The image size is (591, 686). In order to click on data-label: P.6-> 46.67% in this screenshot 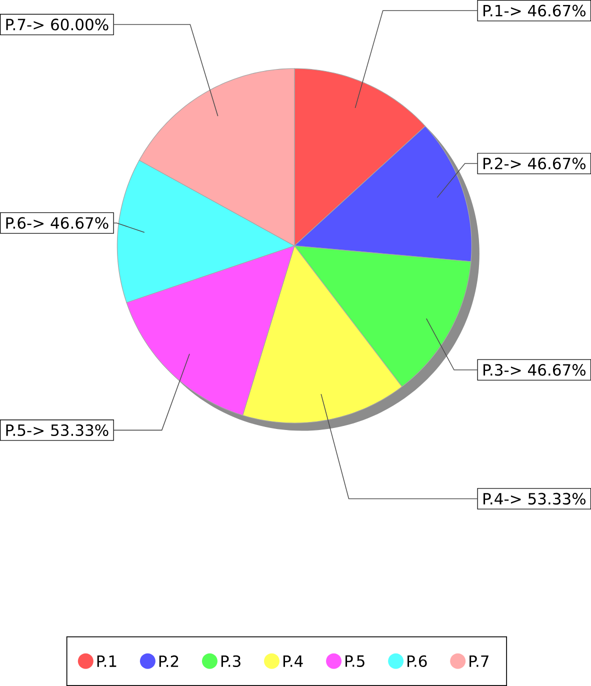, I will do `click(57, 223)`.